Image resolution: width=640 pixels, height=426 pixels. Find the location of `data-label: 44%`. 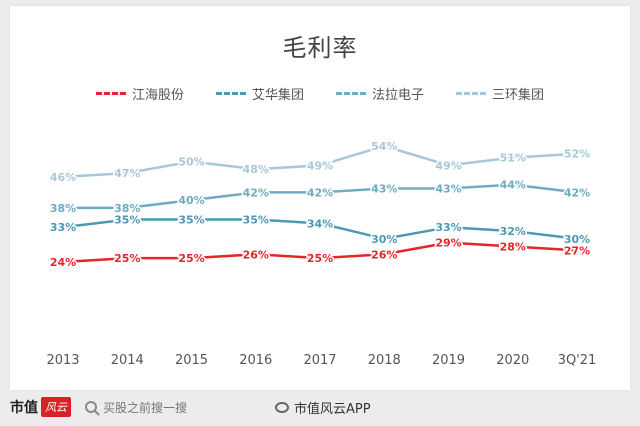

data-label: 44% is located at coordinates (513, 185).